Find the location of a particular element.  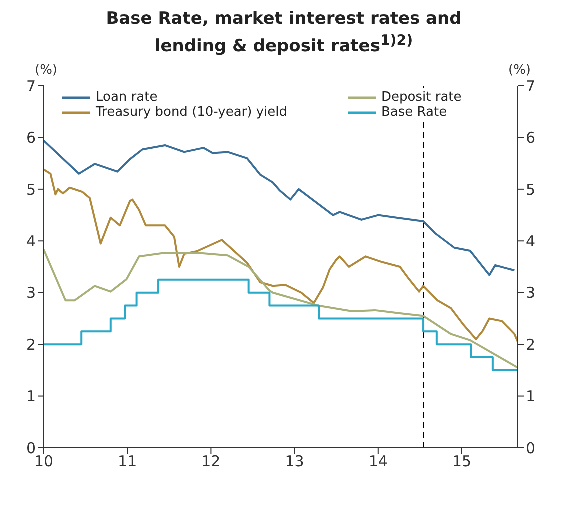

y-tick-label: 6 is located at coordinates (31, 138).